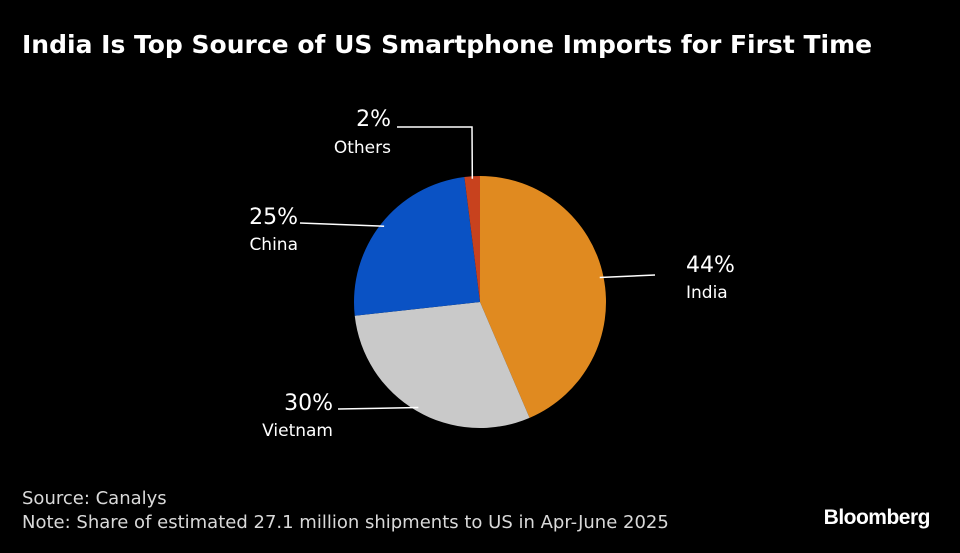  What do you see at coordinates (417, 246) in the screenshot?
I see `pie-slice-china` at bounding box center [417, 246].